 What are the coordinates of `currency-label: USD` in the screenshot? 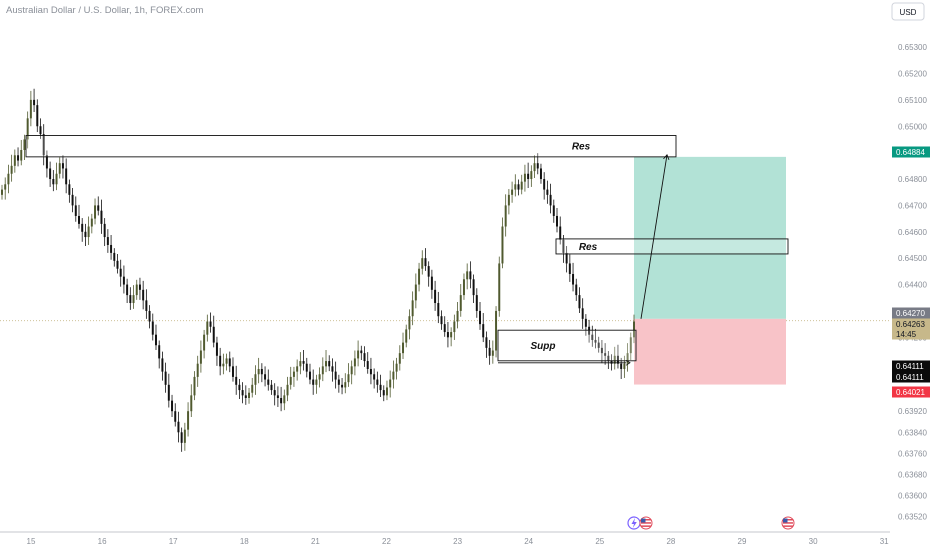 It's located at (908, 12).